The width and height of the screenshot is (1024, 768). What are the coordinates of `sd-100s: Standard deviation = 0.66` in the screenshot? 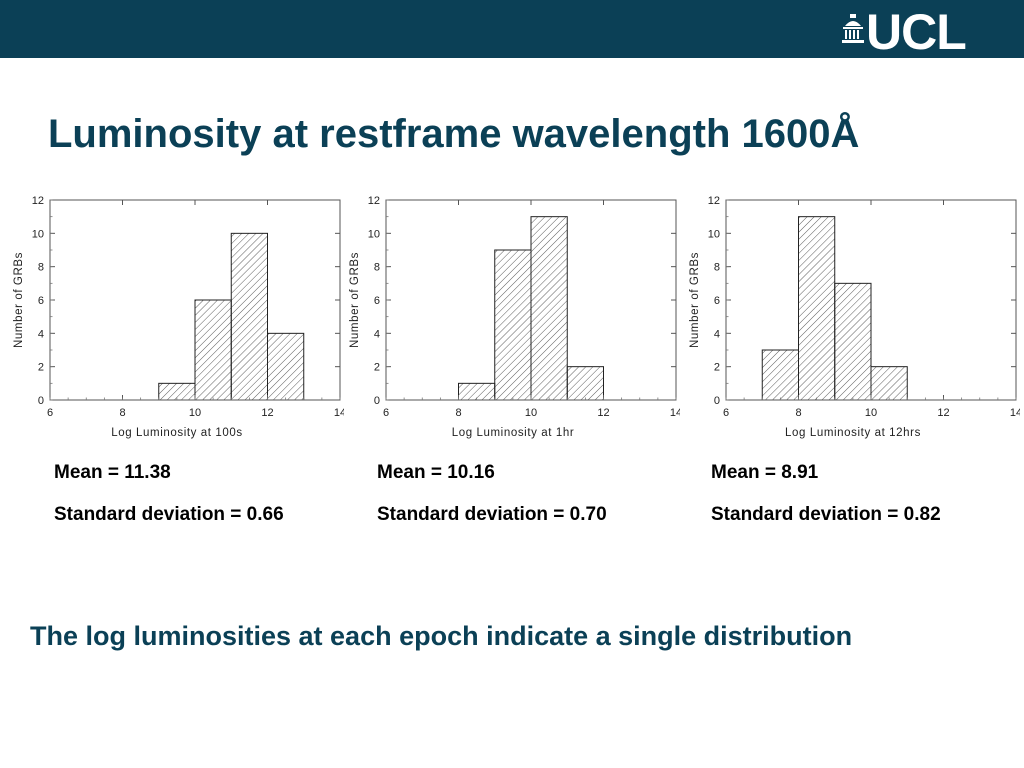 It's located at (169, 514).